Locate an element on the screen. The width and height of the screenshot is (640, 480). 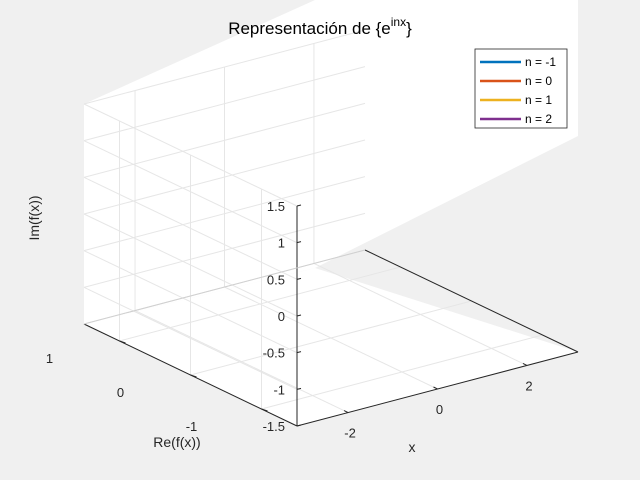
z-tick-label: 0.5 is located at coordinates (276, 279).